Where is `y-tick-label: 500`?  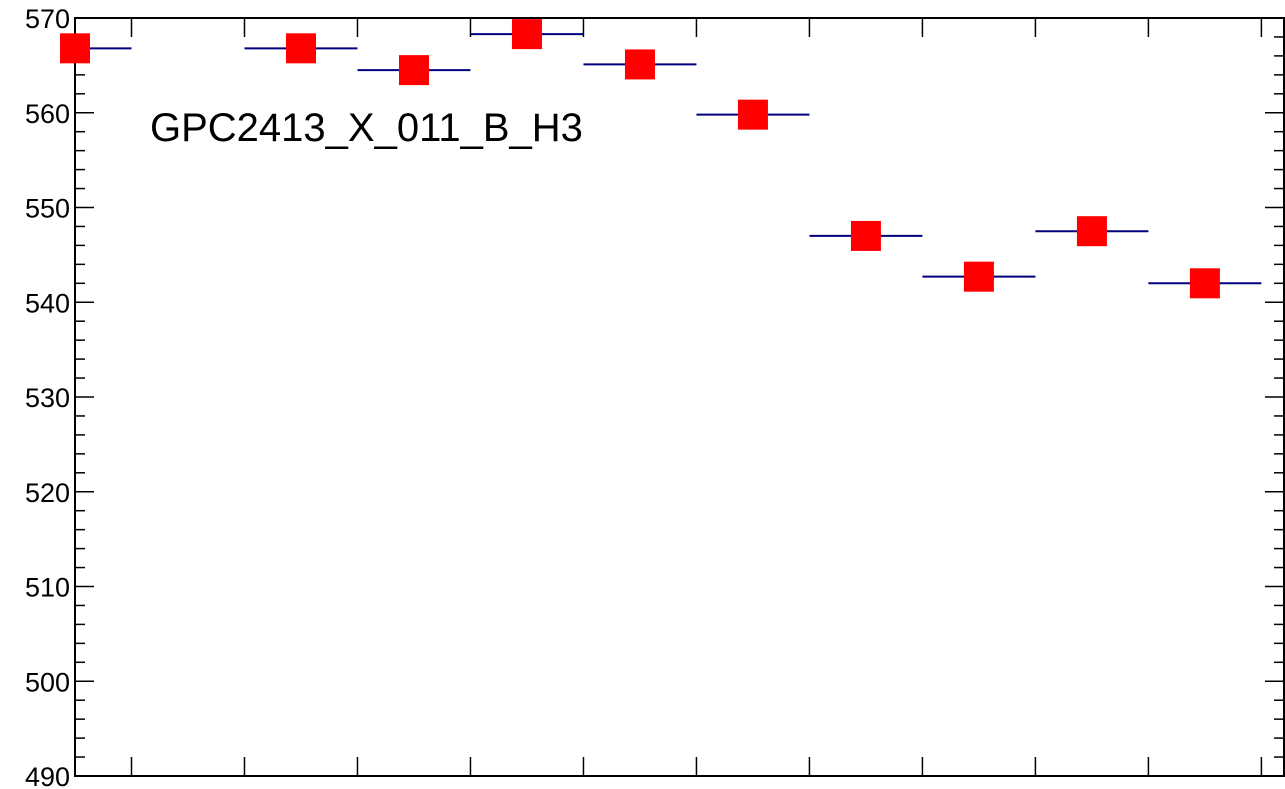
y-tick-label: 500 is located at coordinates (47, 682).